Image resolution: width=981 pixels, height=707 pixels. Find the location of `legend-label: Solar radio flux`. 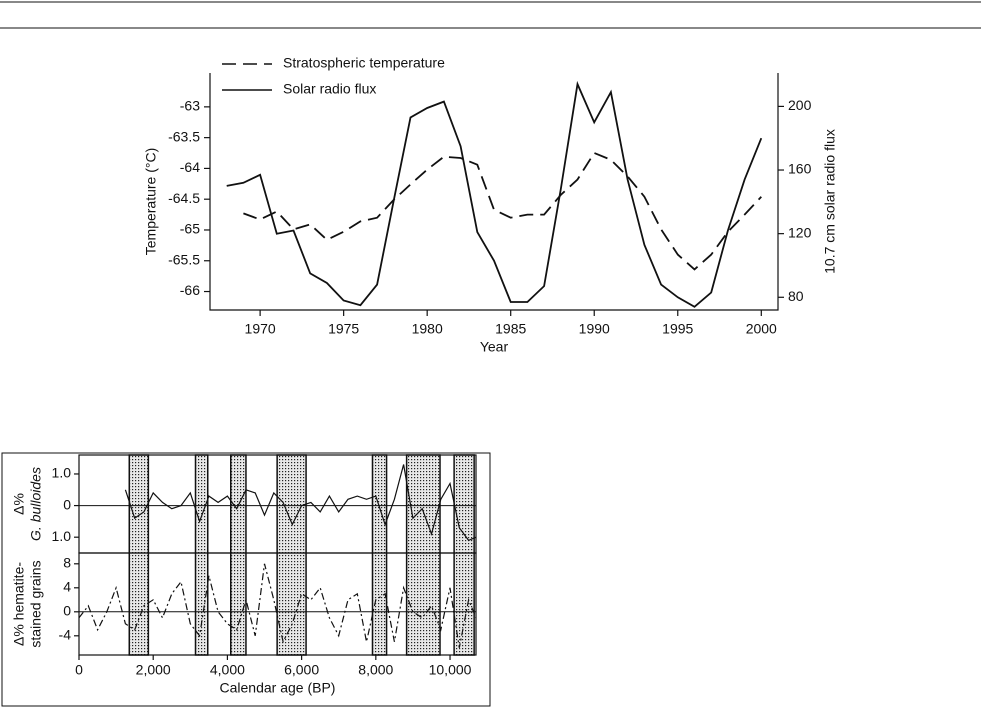

legend-label: Solar radio flux is located at coordinates (329, 89).